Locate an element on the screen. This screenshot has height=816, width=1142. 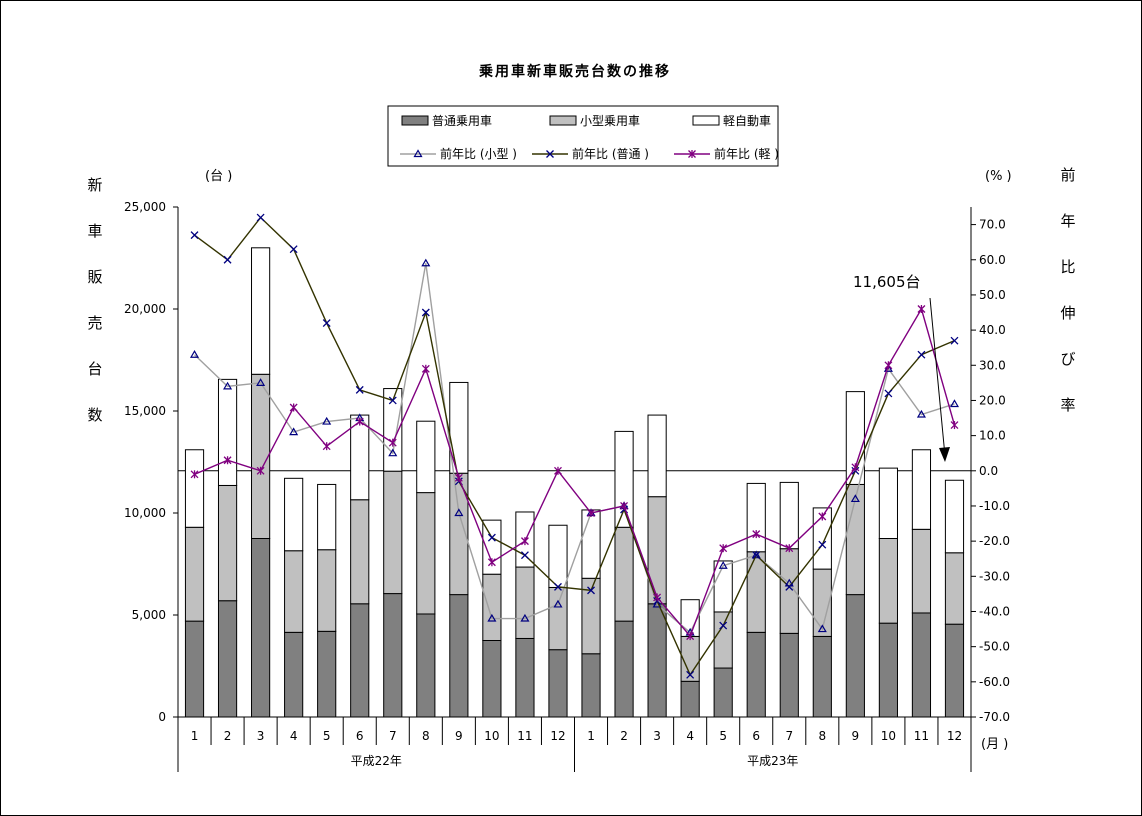
y-left-tick-label: 25,000 is located at coordinates (145, 207).